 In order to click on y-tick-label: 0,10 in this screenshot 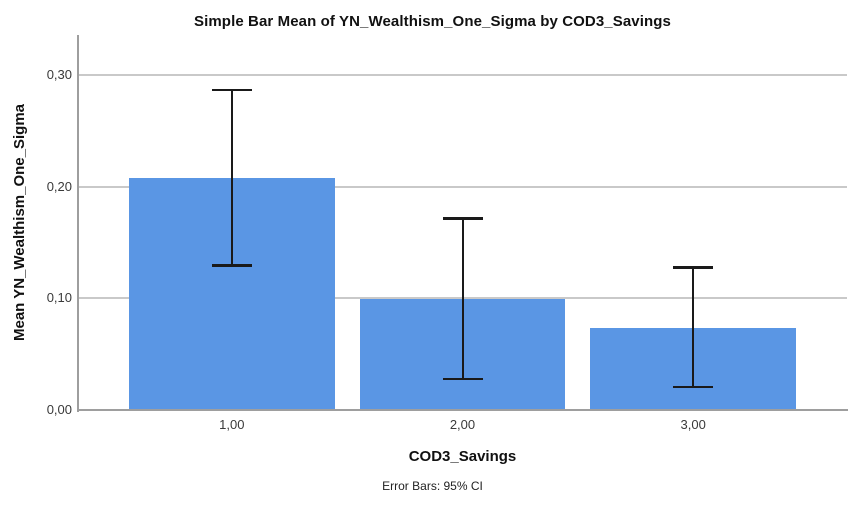, I will do `click(59, 298)`.